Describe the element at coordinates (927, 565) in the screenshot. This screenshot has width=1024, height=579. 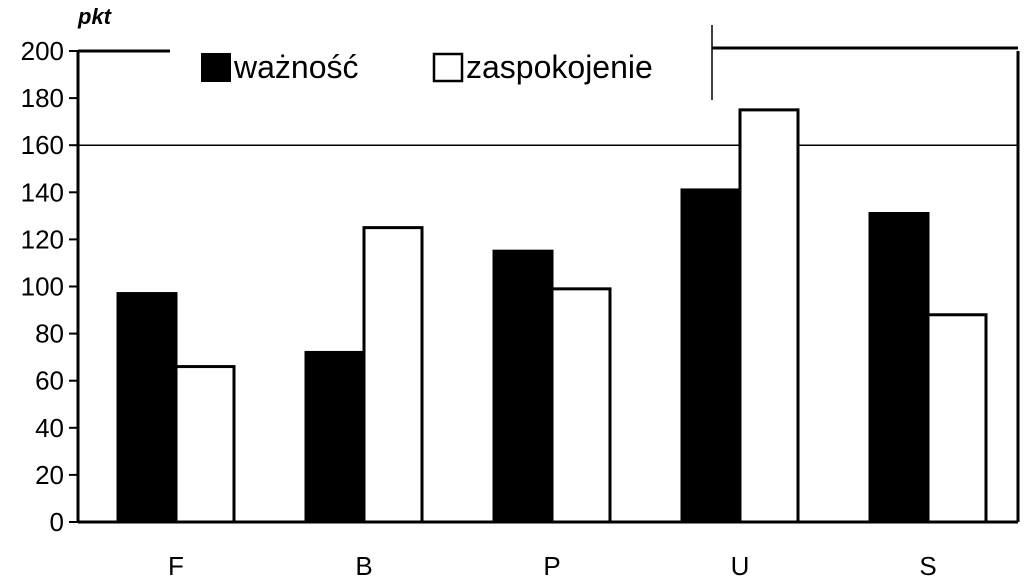
I see `x-tick-label: S` at that location.